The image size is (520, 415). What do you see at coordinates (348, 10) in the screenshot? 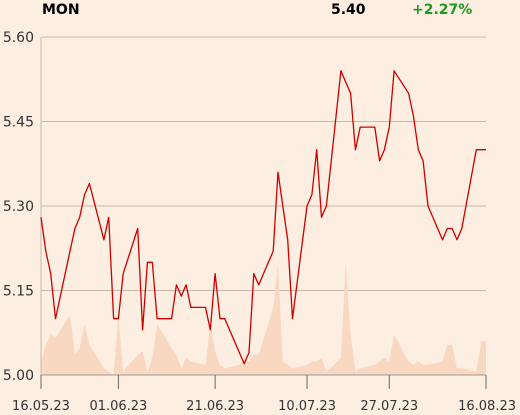
I see `last-price: 5.40` at bounding box center [348, 10].